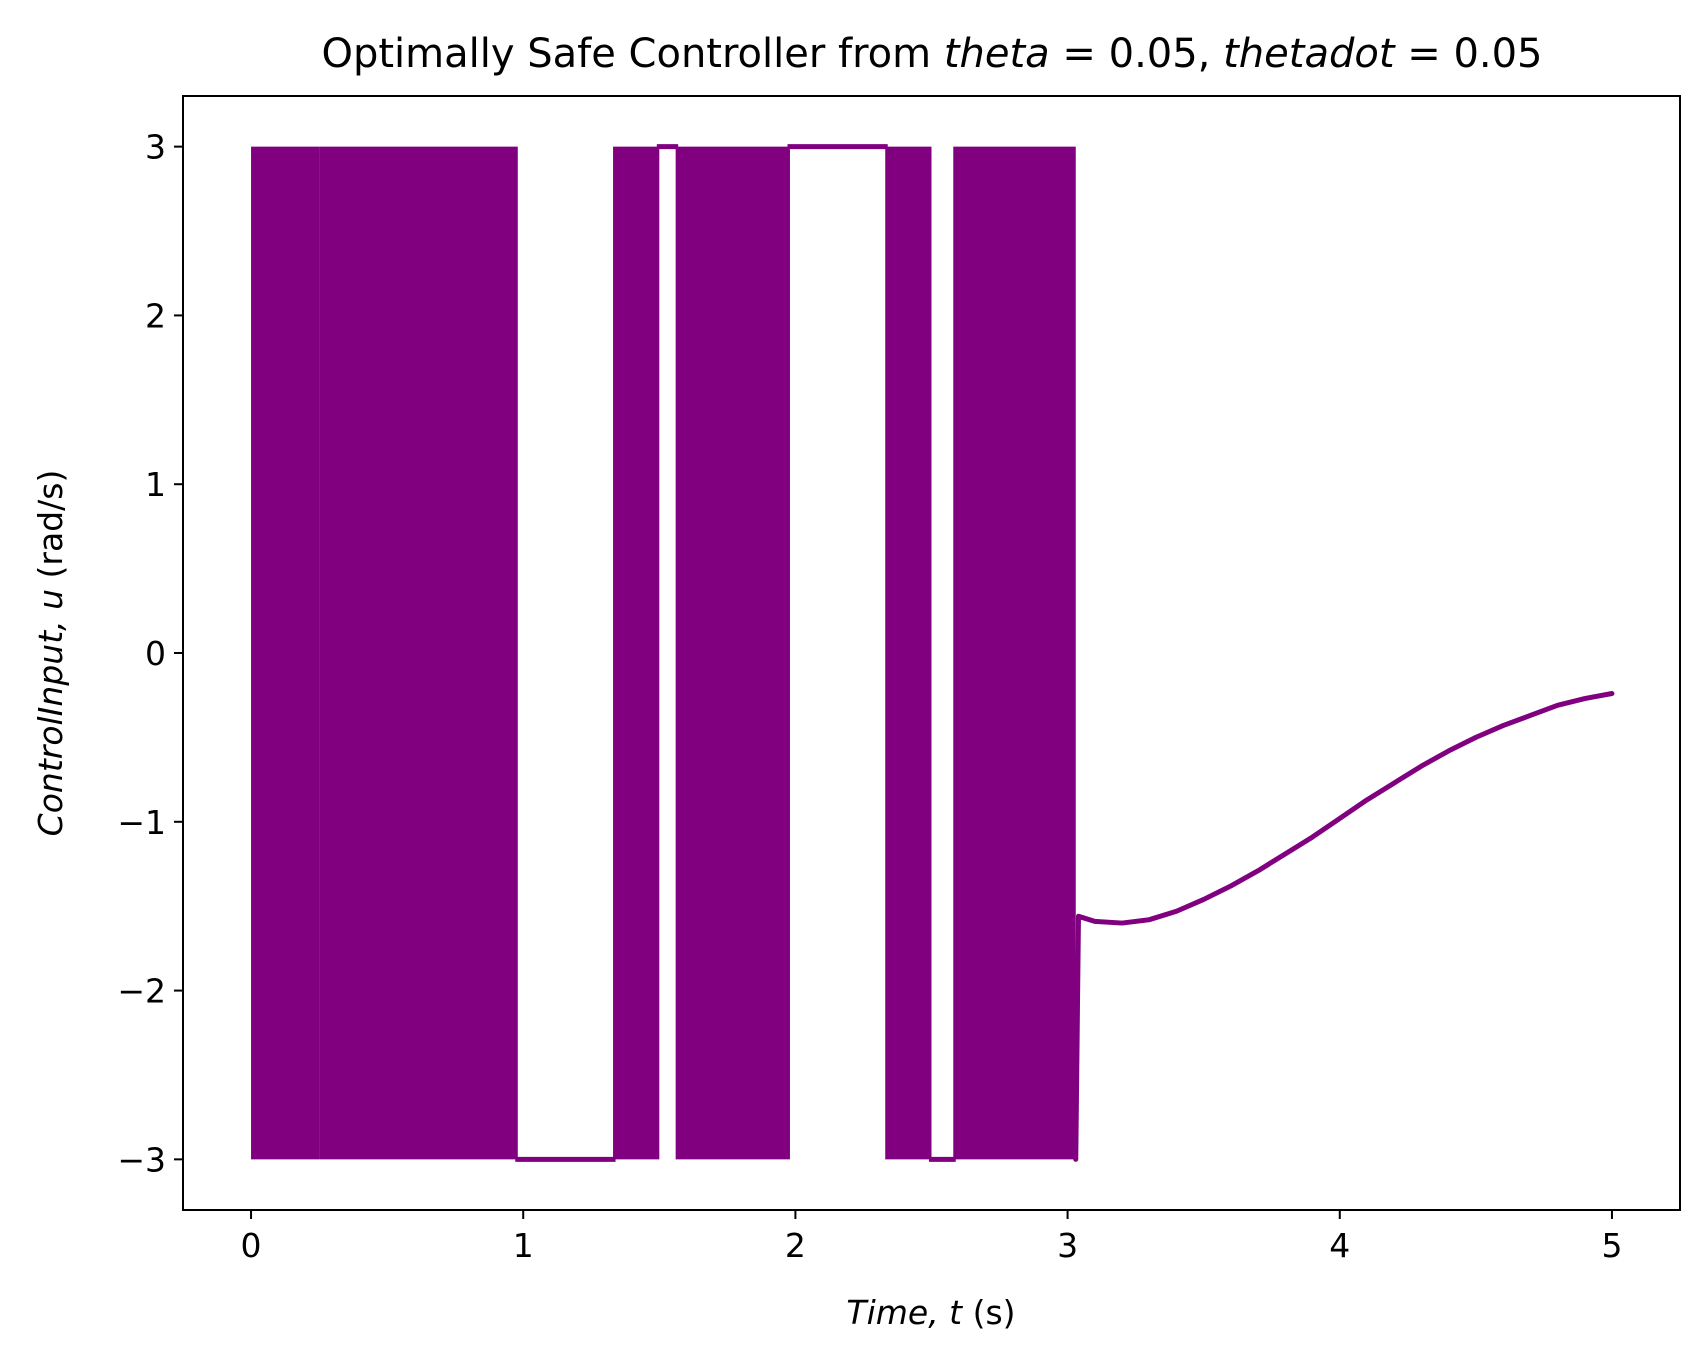 The image size is (1708, 1363). Describe the element at coordinates (1067, 1245) in the screenshot. I see `x-tick-label: 3` at that location.